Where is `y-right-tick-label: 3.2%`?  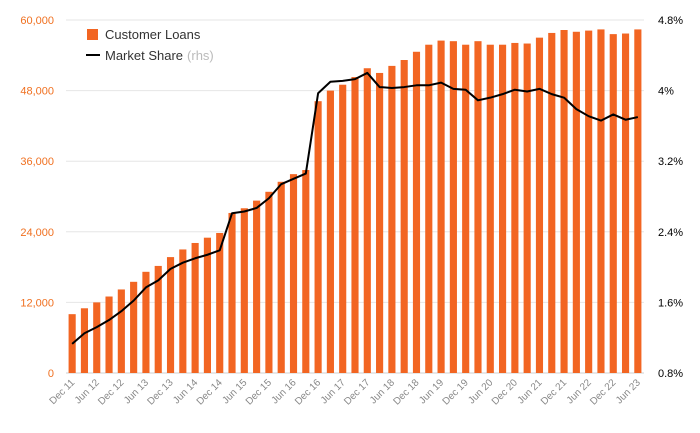 y-right-tick-label: 3.2% is located at coordinates (670, 162).